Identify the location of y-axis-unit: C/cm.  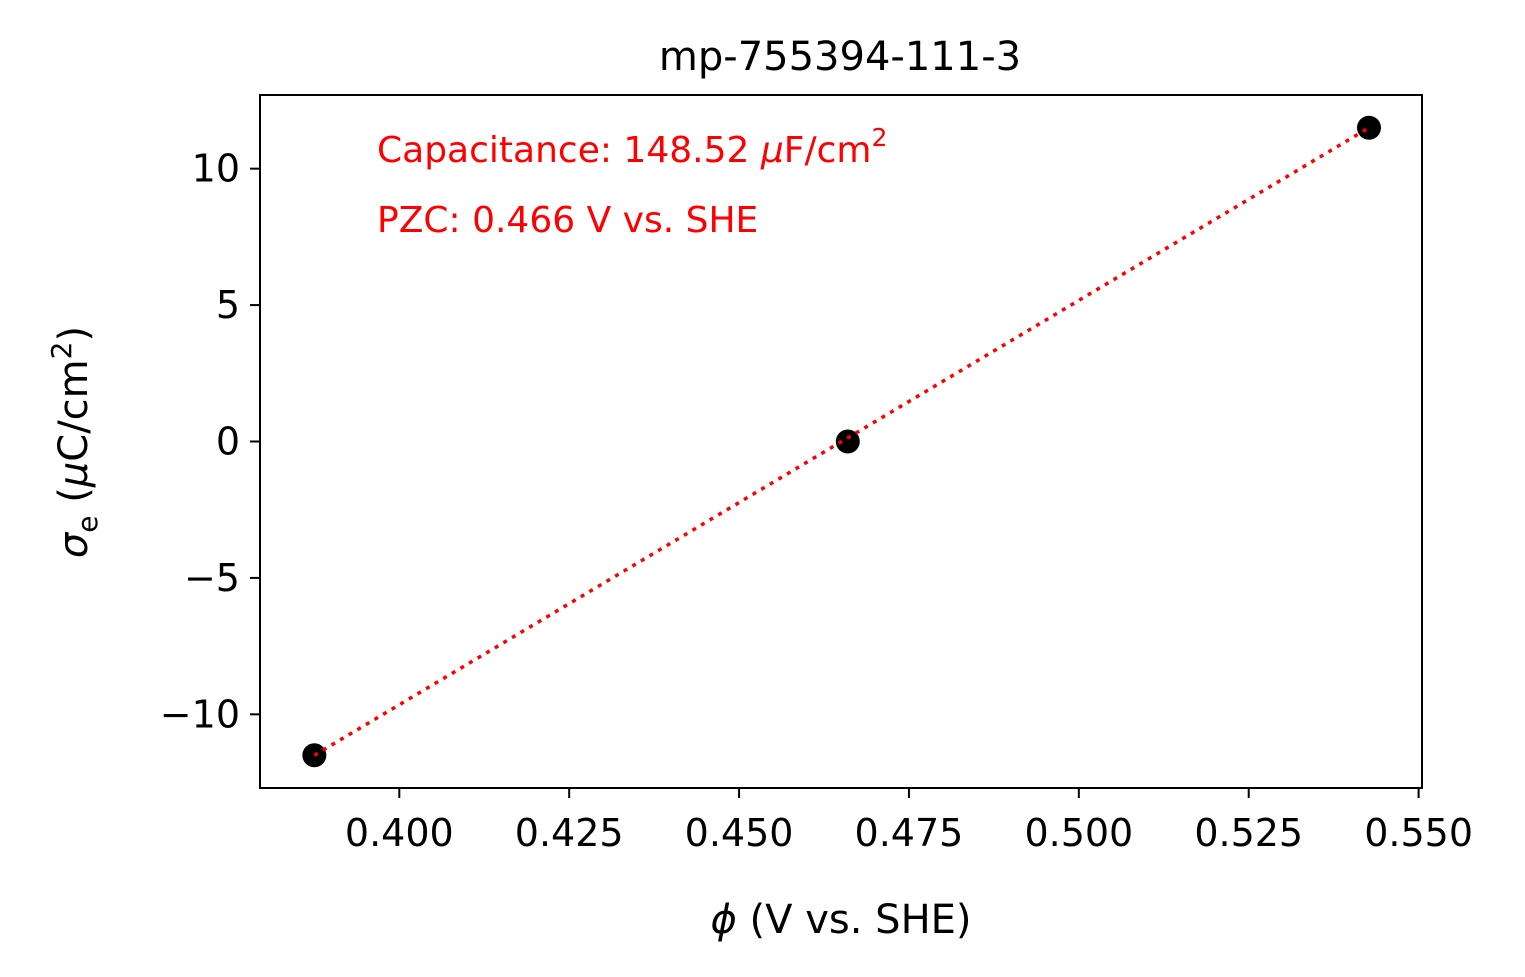
(74, 410).